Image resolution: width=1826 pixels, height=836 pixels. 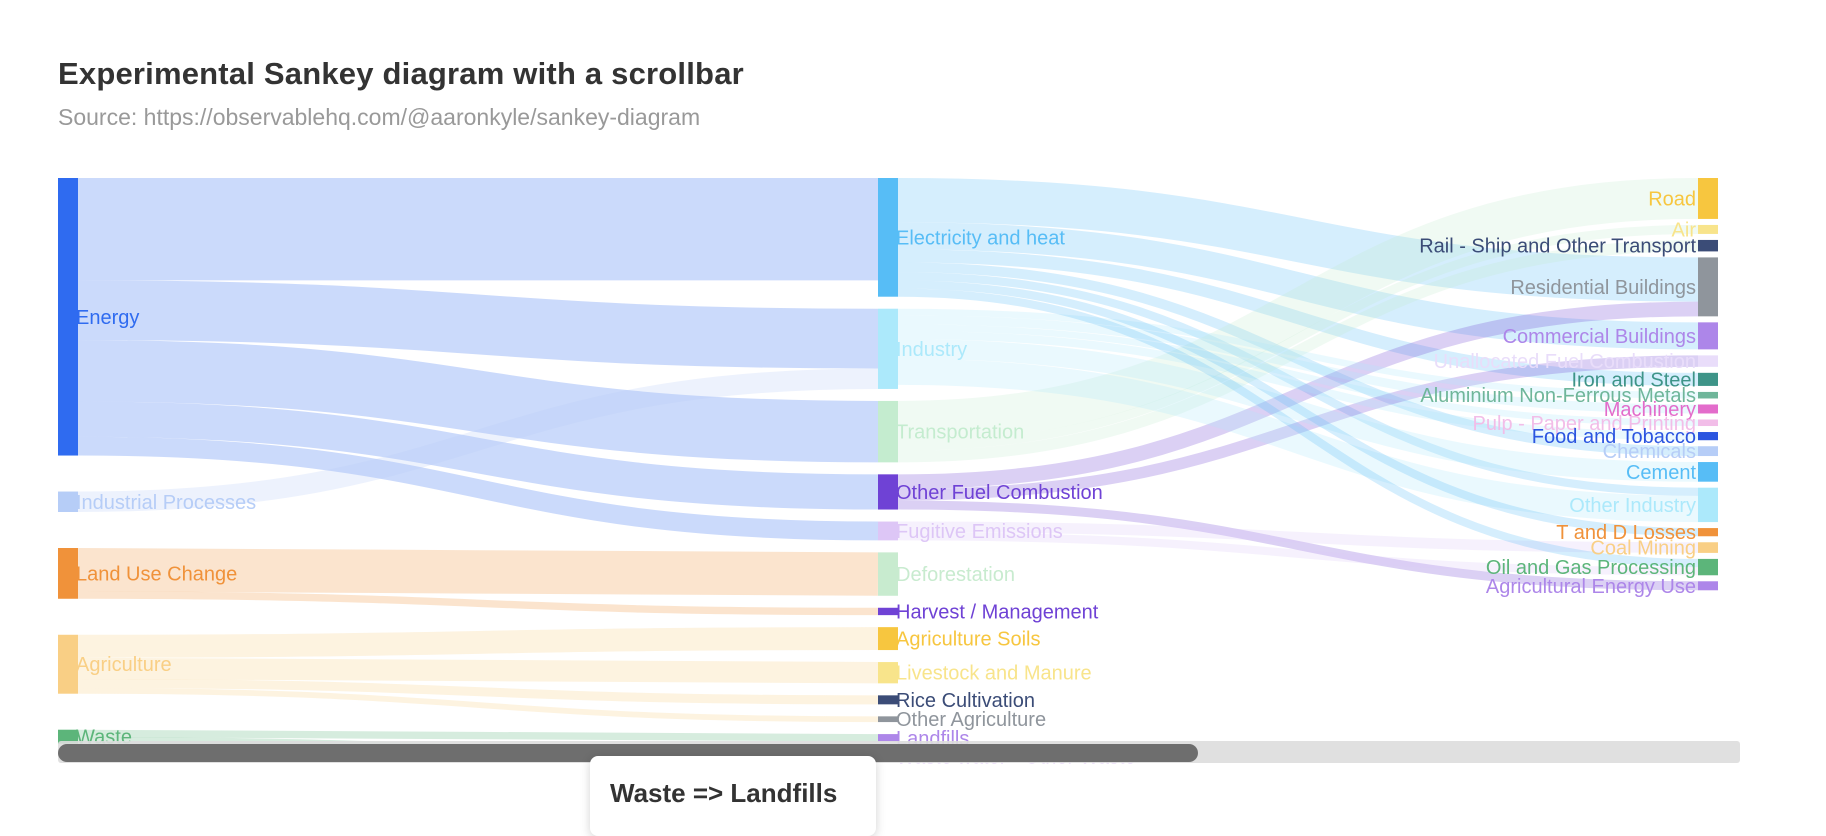 What do you see at coordinates (931, 350) in the screenshot?
I see `sankey-node-label: Industry` at bounding box center [931, 350].